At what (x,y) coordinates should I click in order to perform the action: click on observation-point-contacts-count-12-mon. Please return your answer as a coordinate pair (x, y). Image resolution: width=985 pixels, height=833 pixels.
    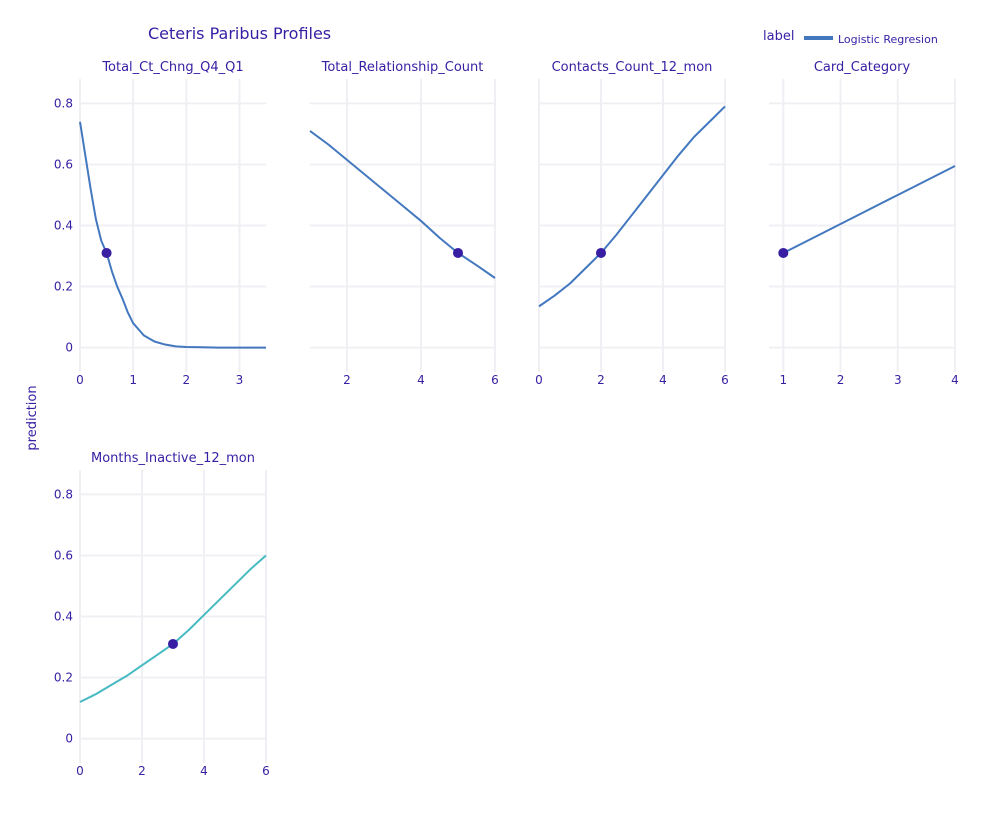
    Looking at the image, I should click on (601, 252).